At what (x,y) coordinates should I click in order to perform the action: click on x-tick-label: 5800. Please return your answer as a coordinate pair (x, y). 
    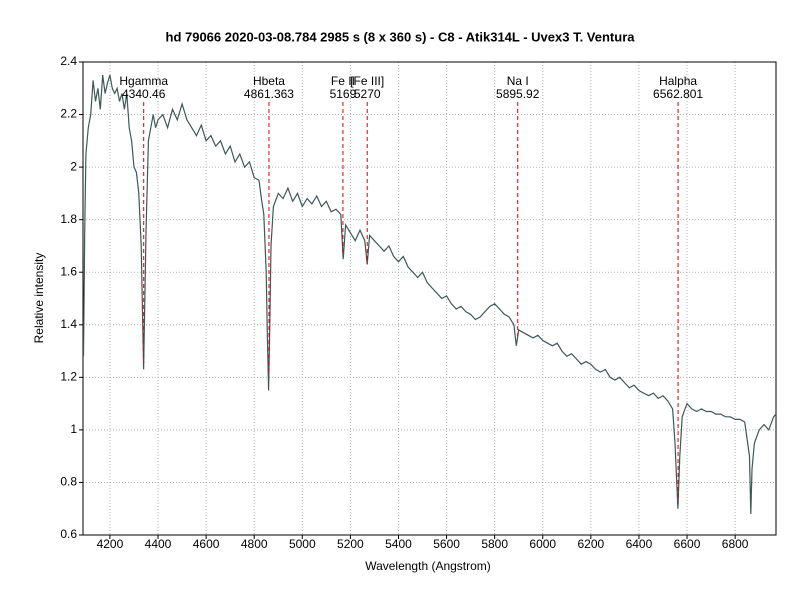
    Looking at the image, I should click on (494, 544).